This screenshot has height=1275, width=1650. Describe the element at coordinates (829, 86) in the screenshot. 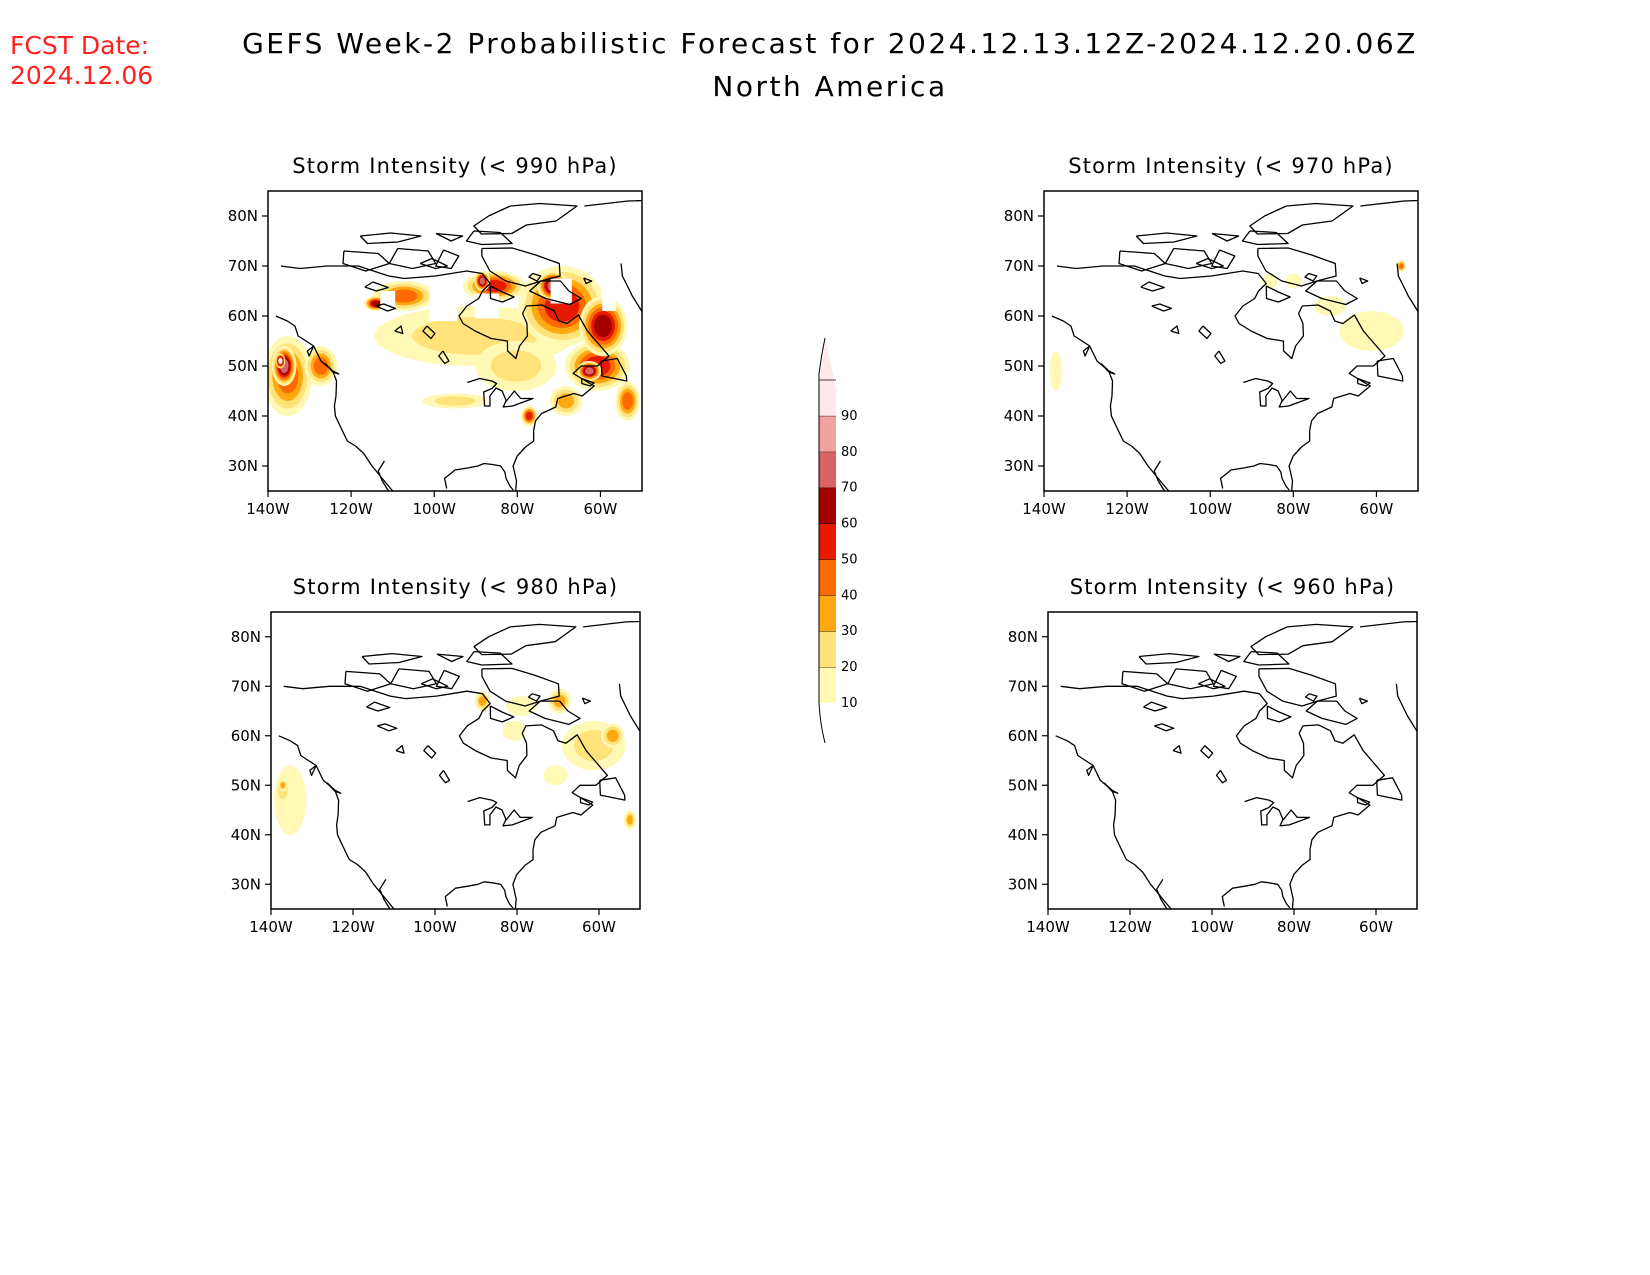

I see `figure-subtitle: North America` at that location.